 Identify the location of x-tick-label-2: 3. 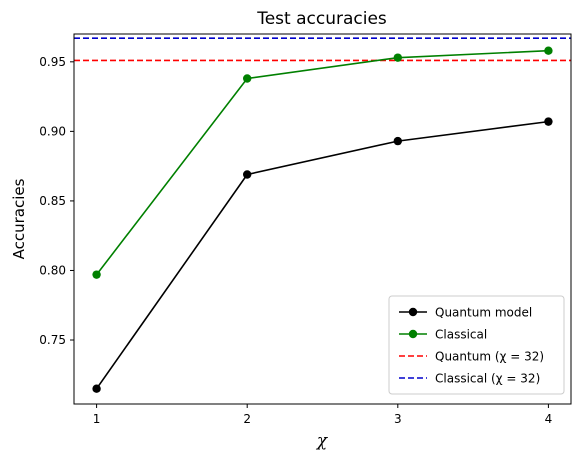
(398, 419).